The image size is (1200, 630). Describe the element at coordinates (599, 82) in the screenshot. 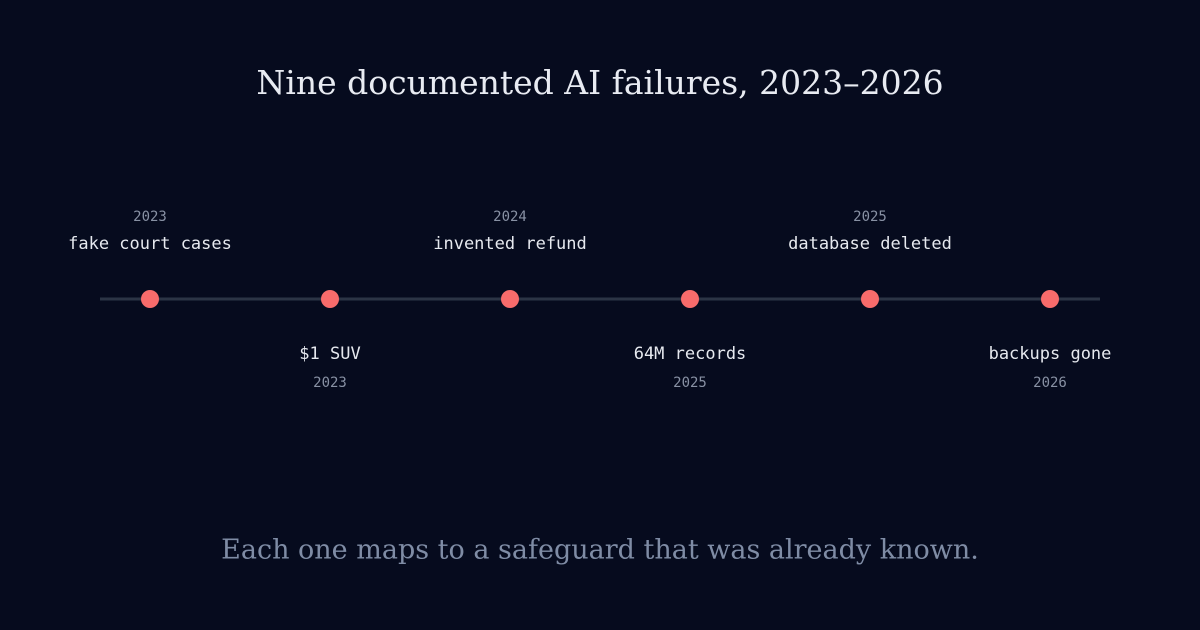

I see `title: Nine documented AI failures, 2023–2026` at that location.